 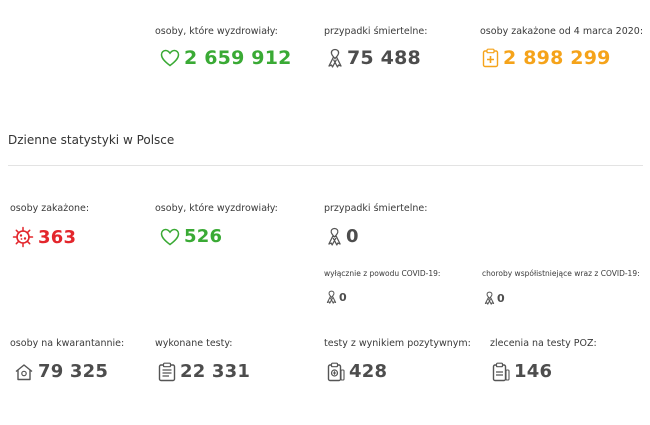 I want to click on deaths-comorbid-value: 0, so click(x=494, y=298).